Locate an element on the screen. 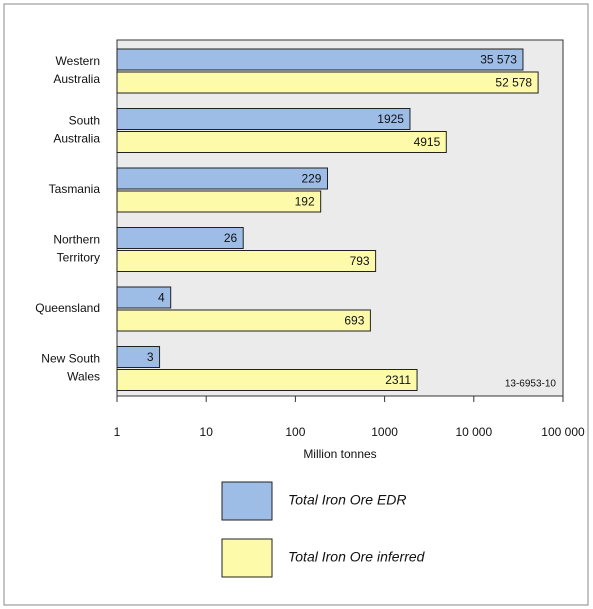 Image resolution: width=593 pixels, height=609 pixels. value-label: 4 is located at coordinates (161, 298).